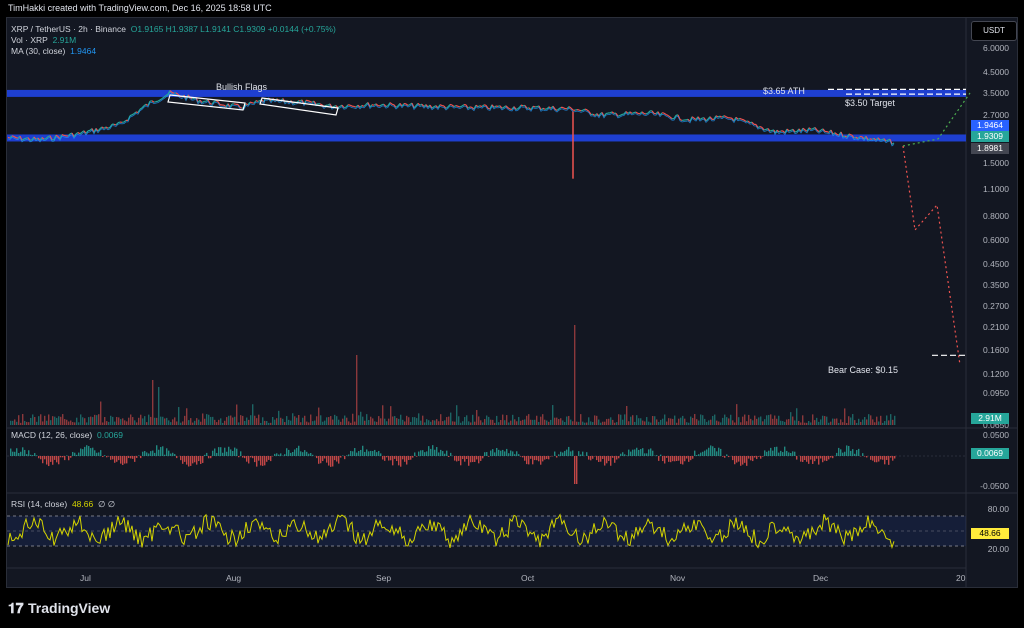 This screenshot has height=628, width=1024. What do you see at coordinates (67, 435) in the screenshot?
I see `macd-legend: MACD (12, 26, close) 0.0069` at bounding box center [67, 435].